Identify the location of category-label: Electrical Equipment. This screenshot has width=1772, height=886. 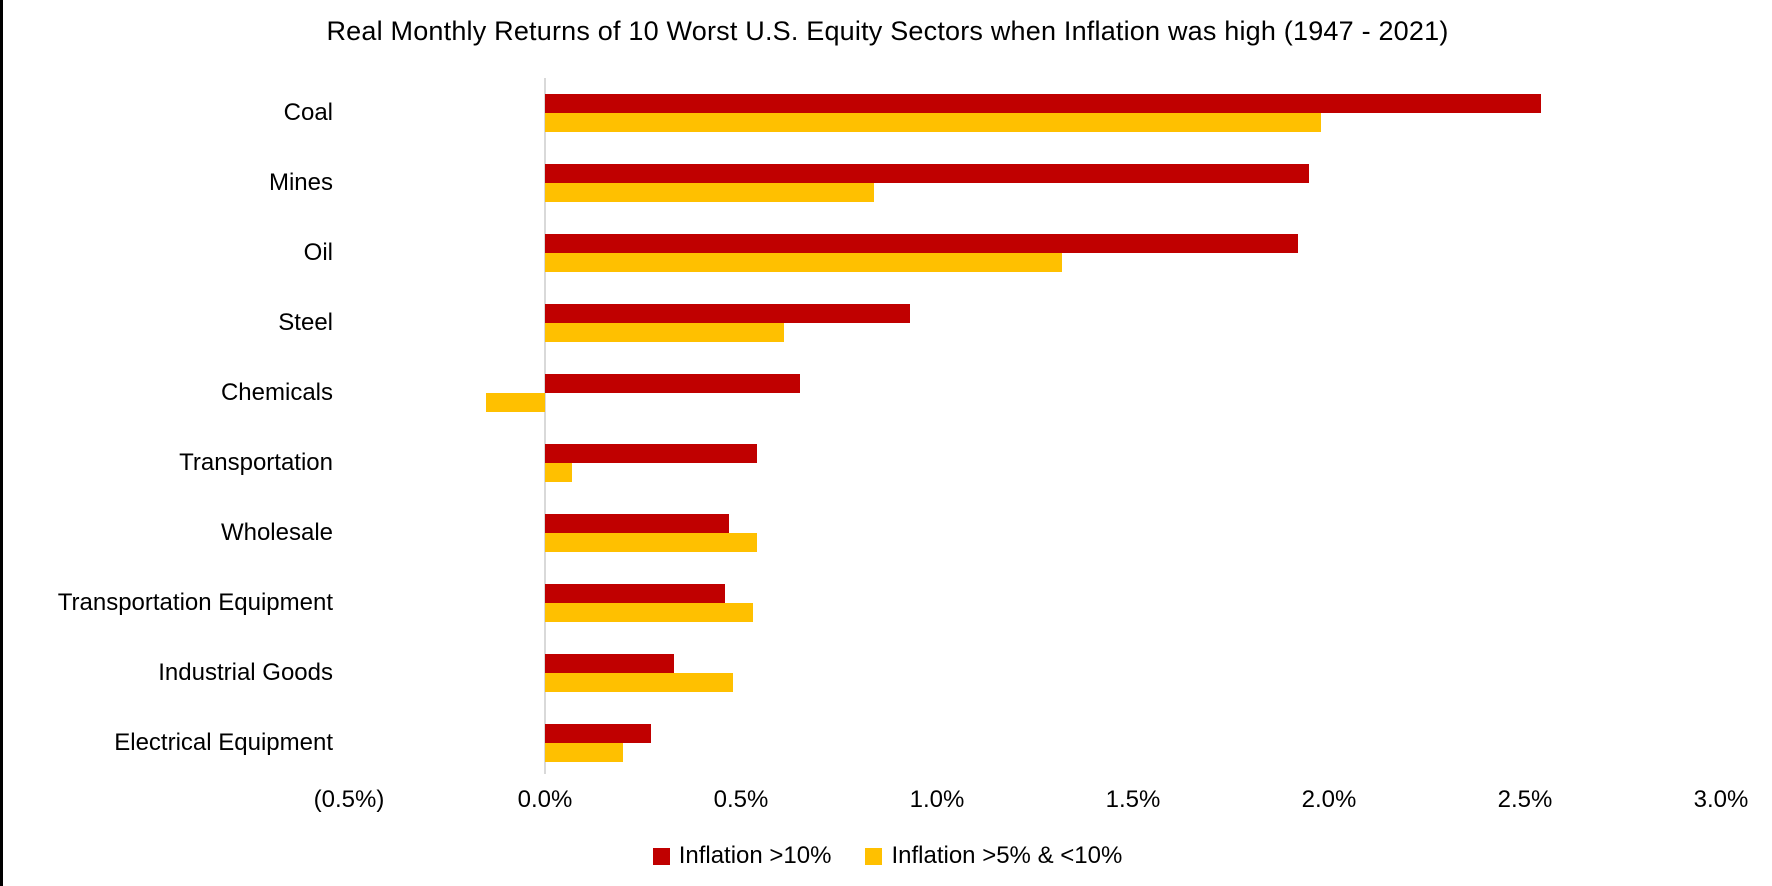
(223, 742).